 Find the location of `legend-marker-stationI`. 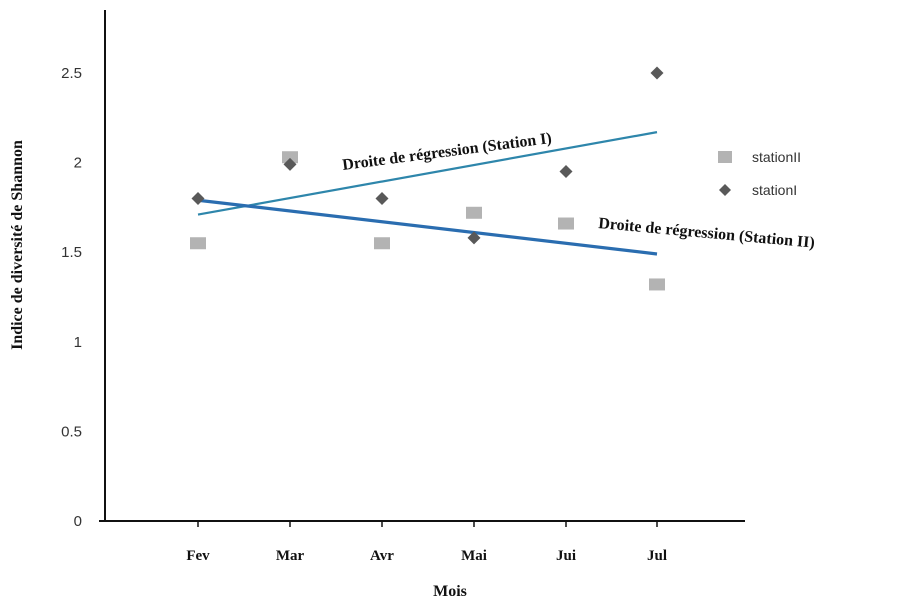

legend-marker-stationI is located at coordinates (725, 190).